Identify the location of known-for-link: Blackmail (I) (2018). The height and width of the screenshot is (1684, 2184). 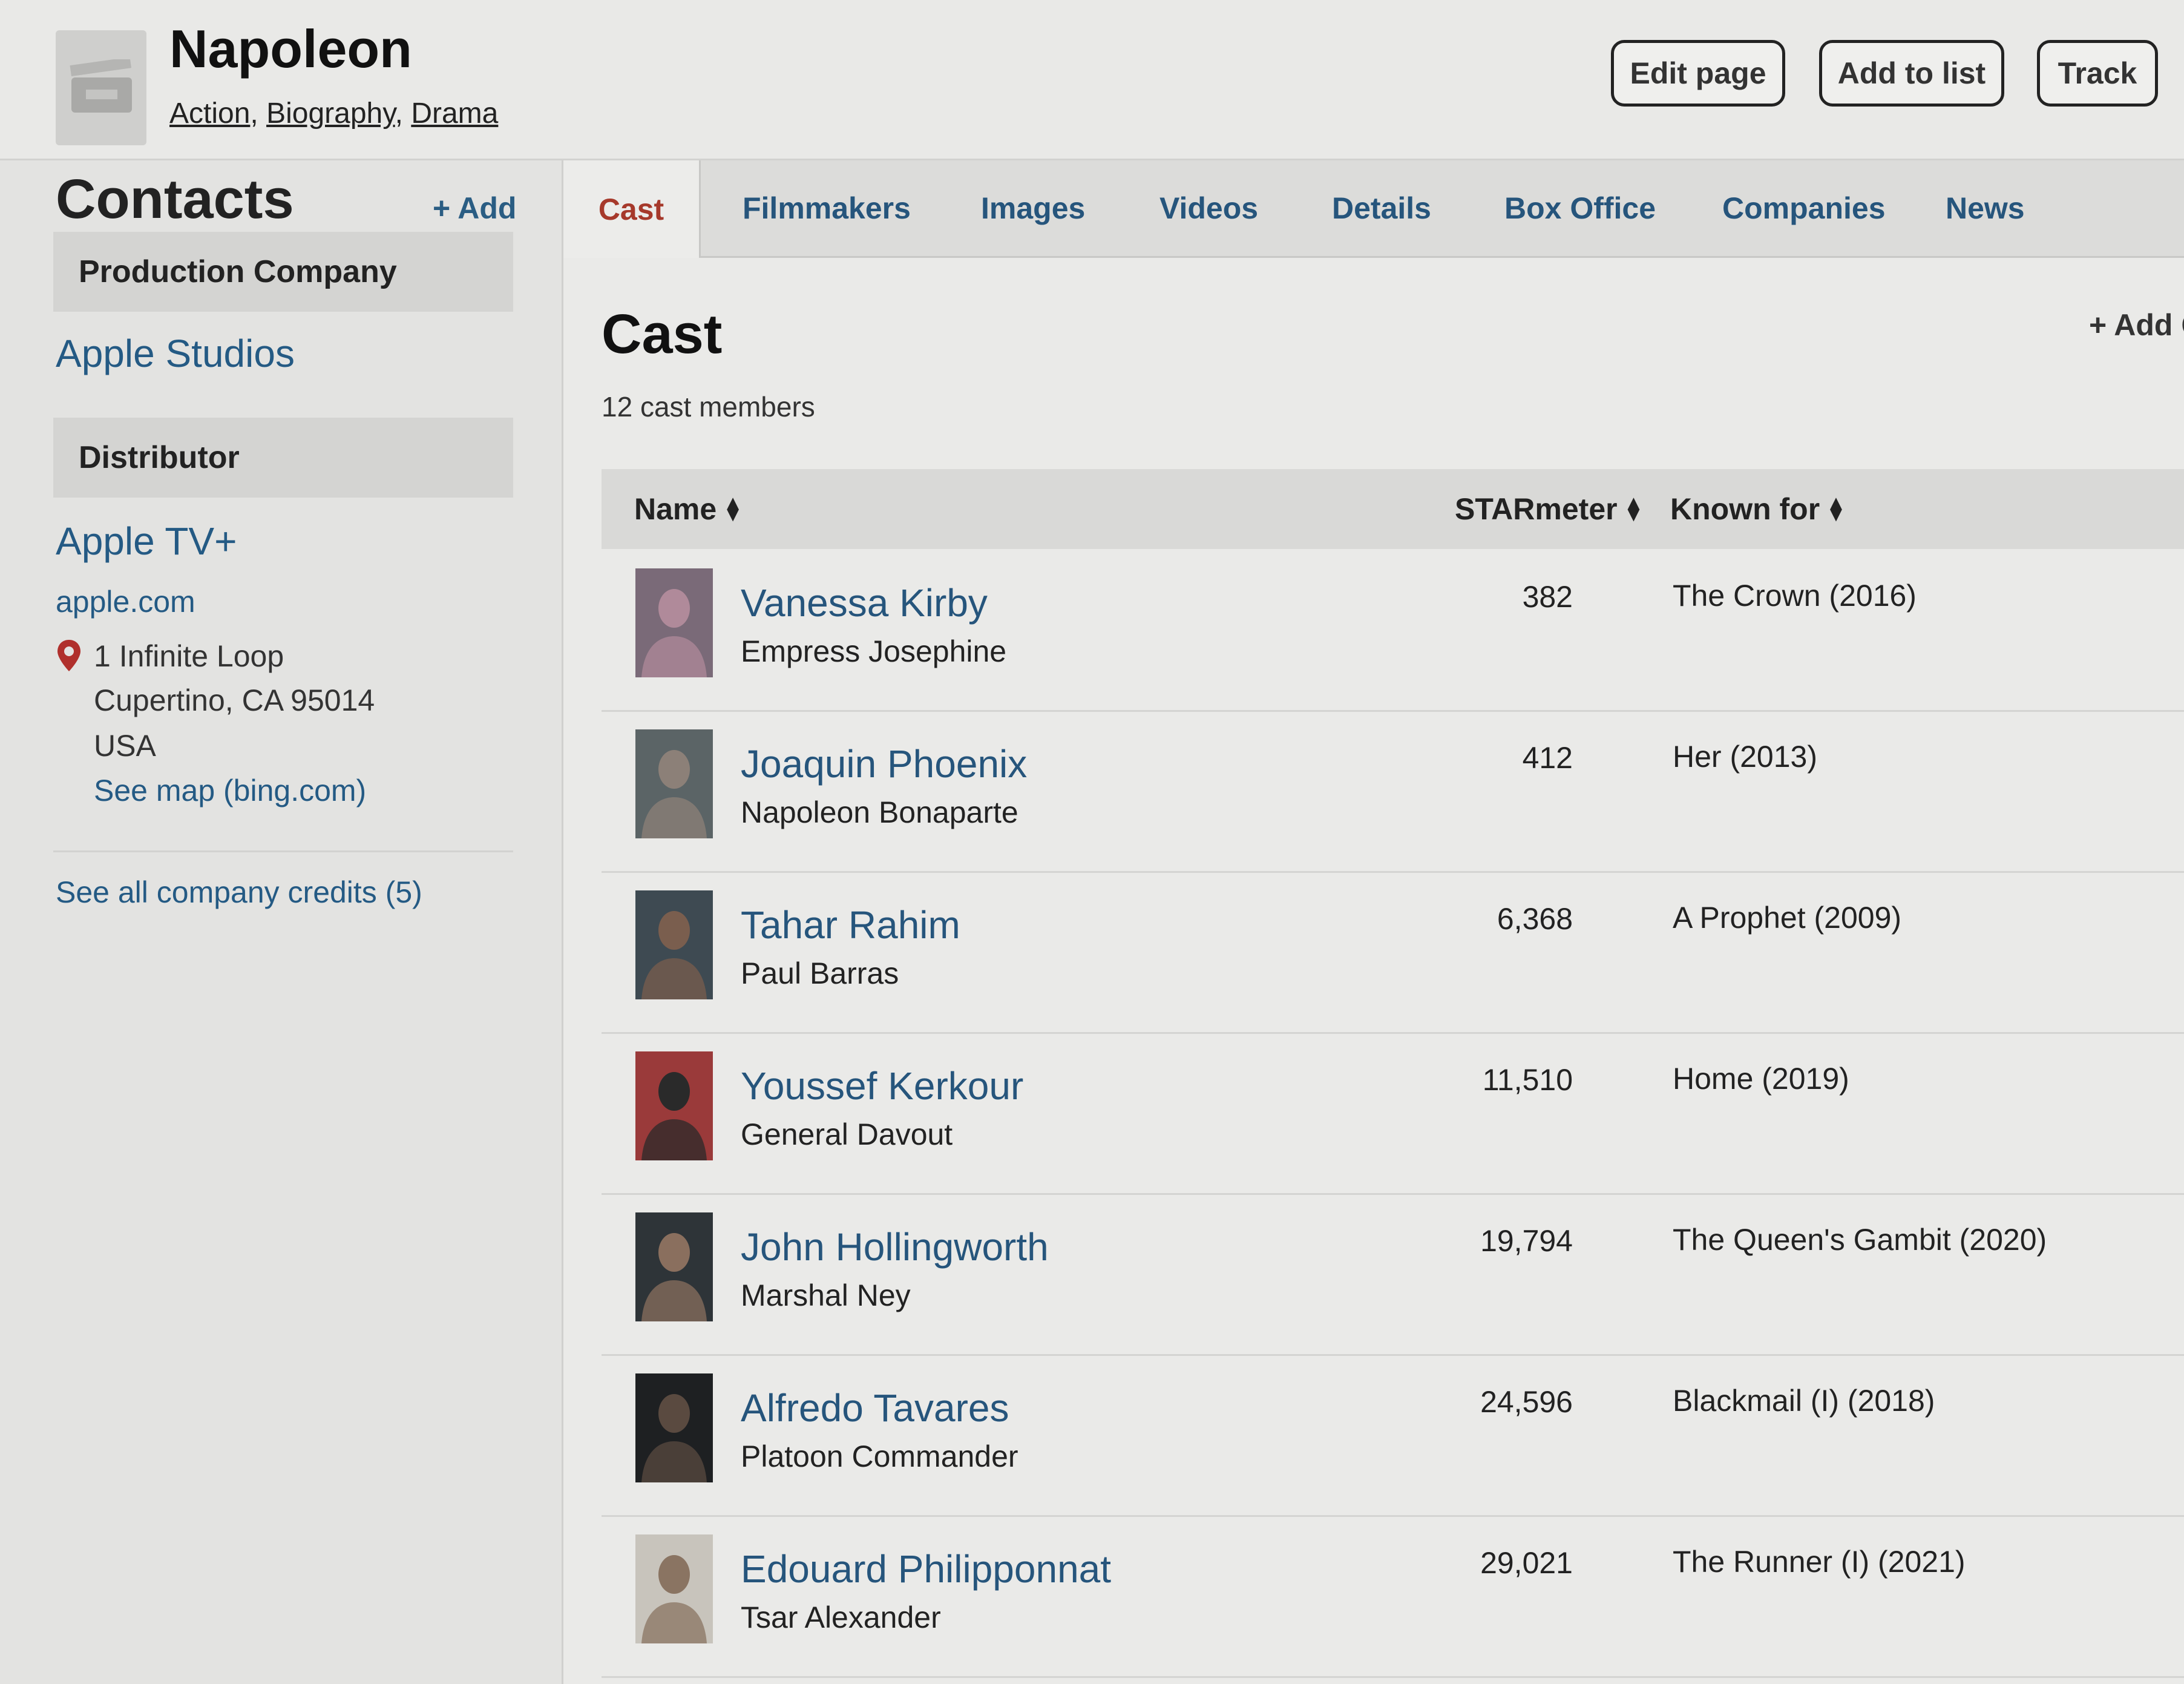
(1804, 1401).